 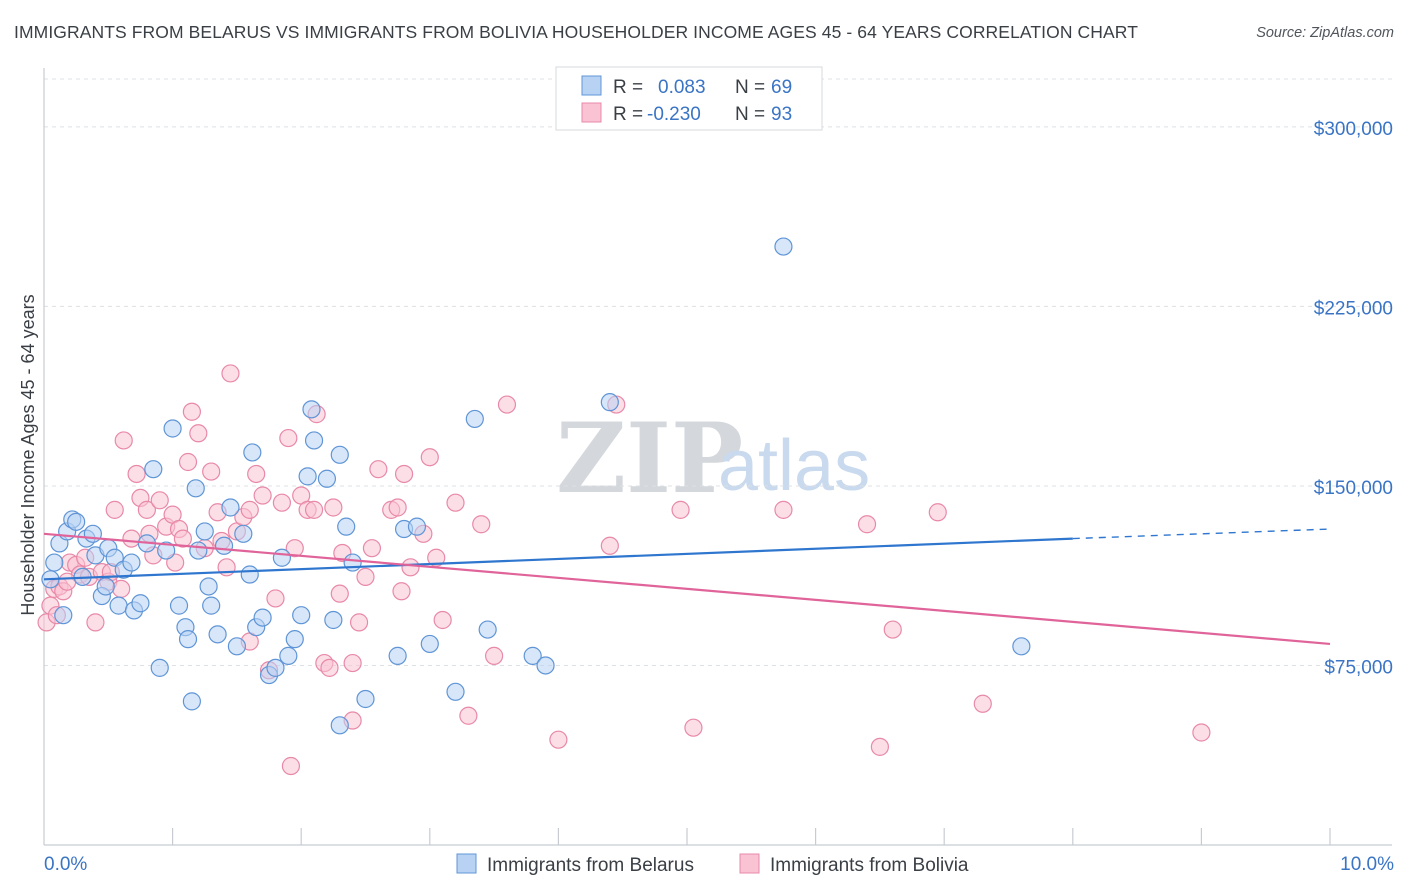 What do you see at coordinates (591, 85) in the screenshot?
I see `legend-swatch-belarus` at bounding box center [591, 85].